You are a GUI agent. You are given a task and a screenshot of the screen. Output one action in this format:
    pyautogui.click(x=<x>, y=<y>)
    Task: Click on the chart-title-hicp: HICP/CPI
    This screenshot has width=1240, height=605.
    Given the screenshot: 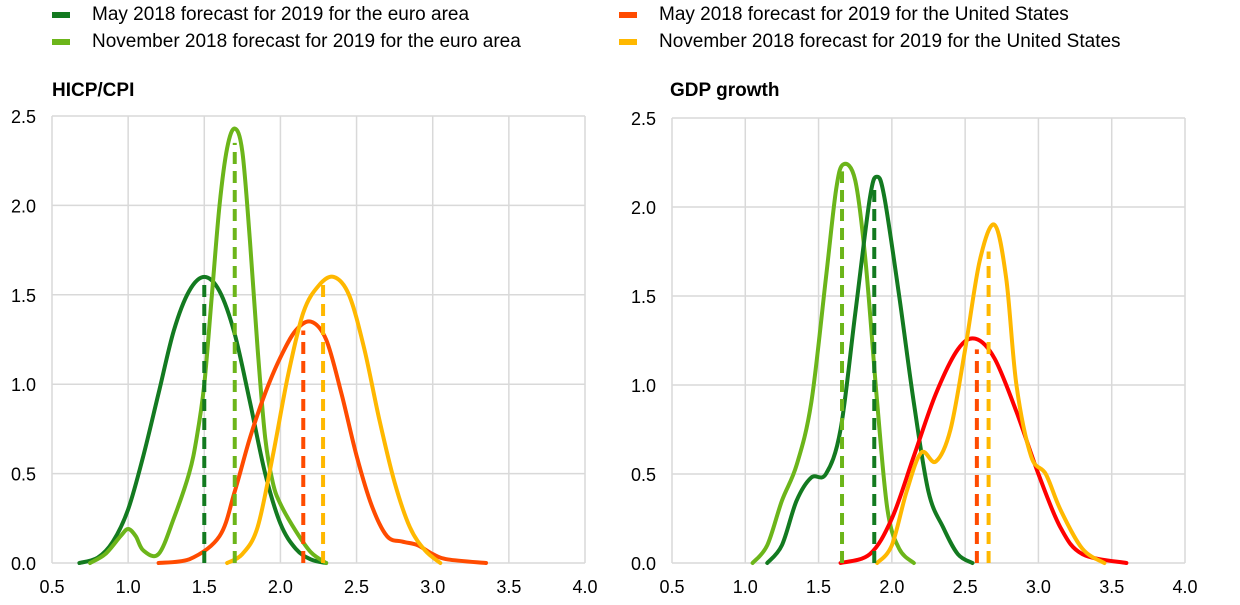 What is the action you would take?
    pyautogui.click(x=93, y=90)
    